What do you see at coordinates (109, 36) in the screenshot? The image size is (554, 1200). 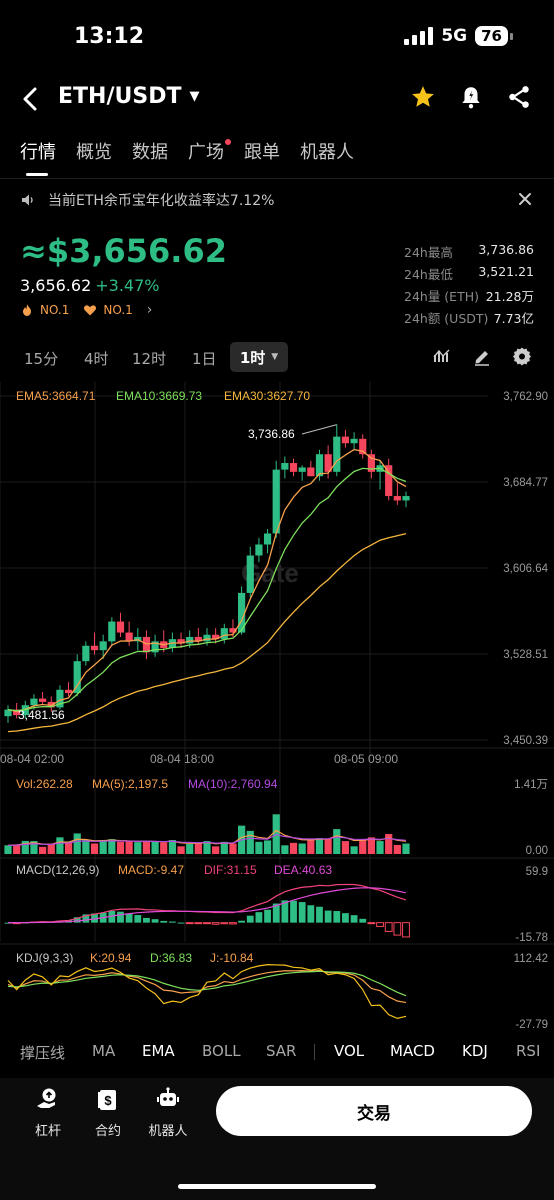 I see `status-time: 13:12` at bounding box center [109, 36].